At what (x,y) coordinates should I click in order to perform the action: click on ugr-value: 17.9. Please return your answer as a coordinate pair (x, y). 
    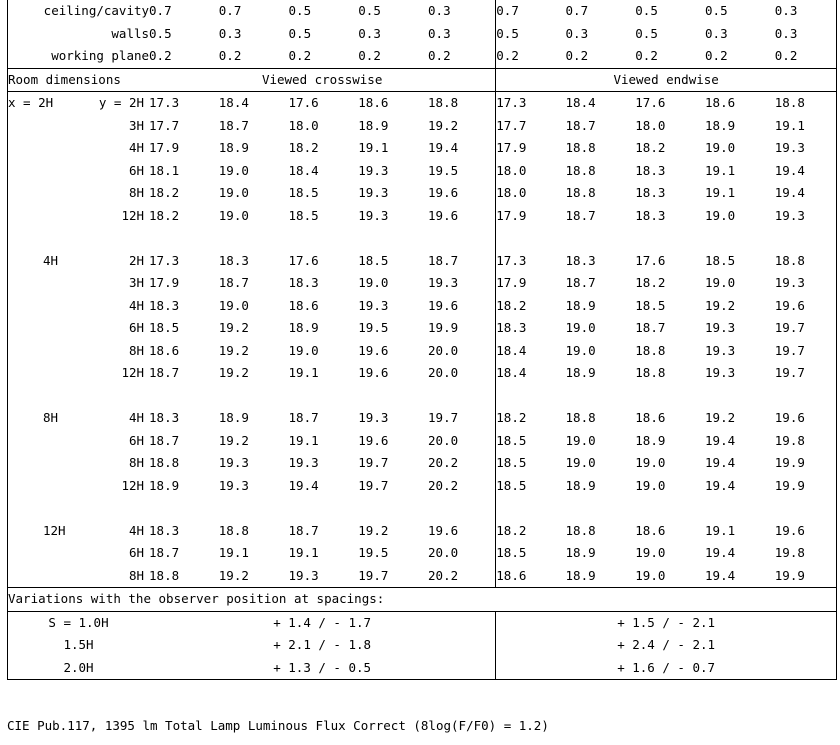
    Looking at the image, I should click on (530, 283).